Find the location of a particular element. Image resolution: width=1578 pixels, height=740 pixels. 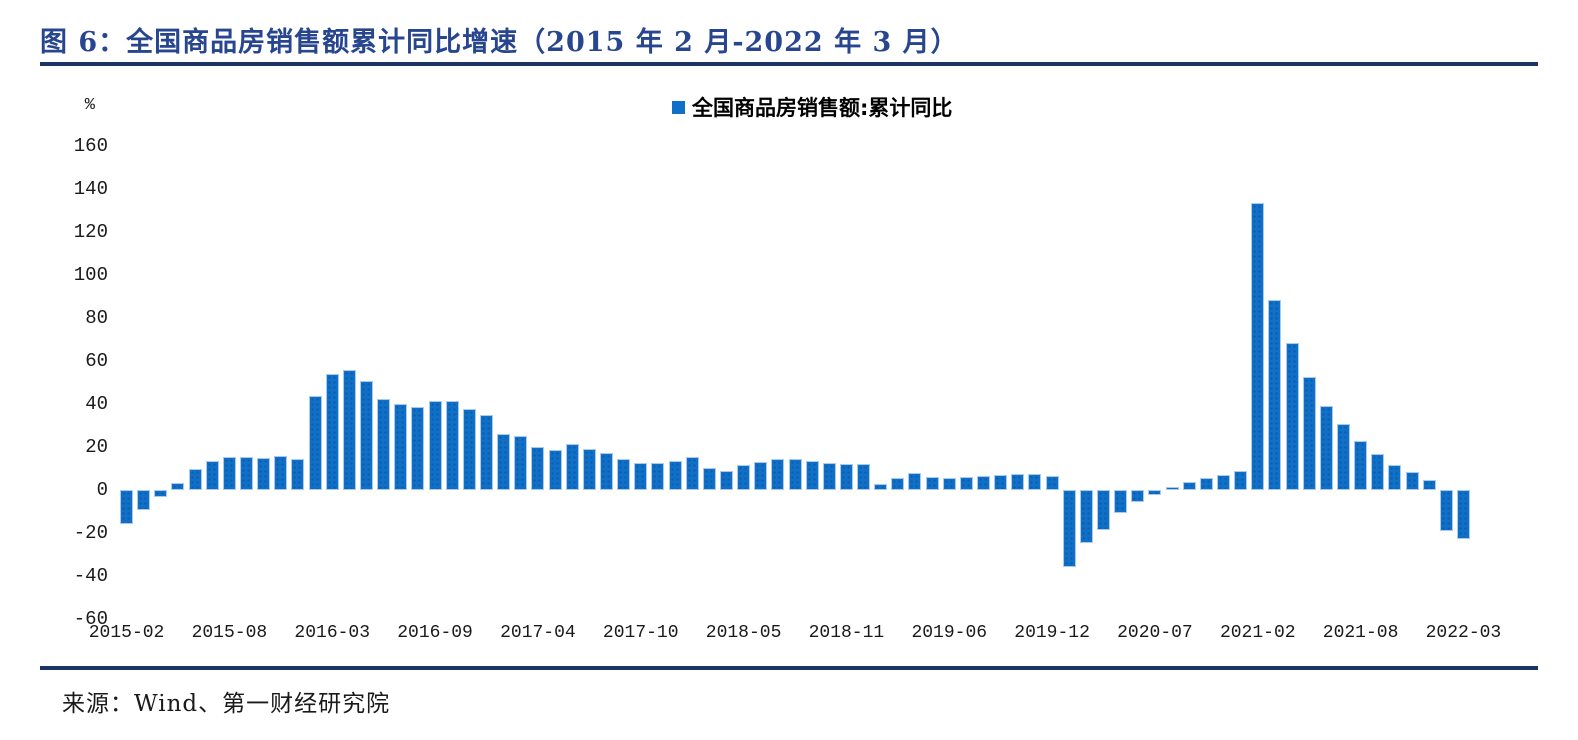

legend-marker-square is located at coordinates (678, 107).